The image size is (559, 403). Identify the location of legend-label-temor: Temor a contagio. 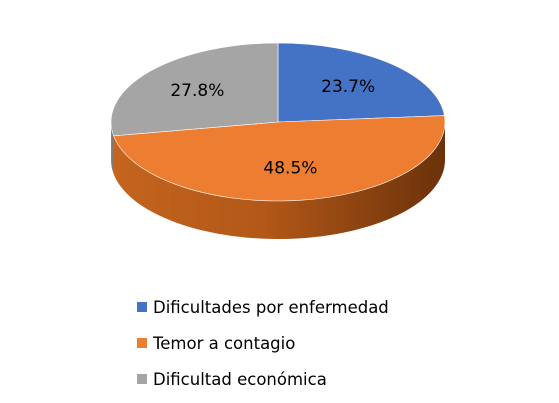
(224, 343).